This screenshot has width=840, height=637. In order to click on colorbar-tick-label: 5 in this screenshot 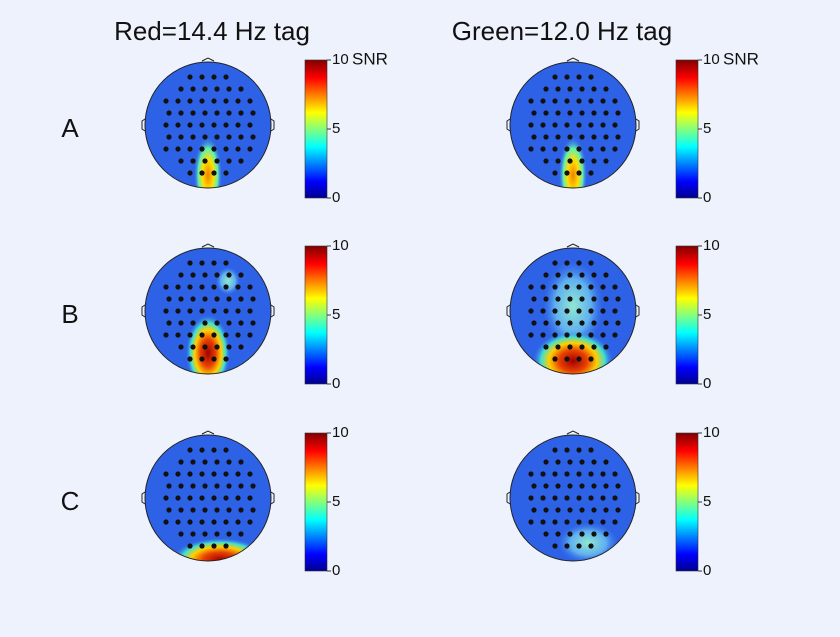, I will do `click(707, 128)`.